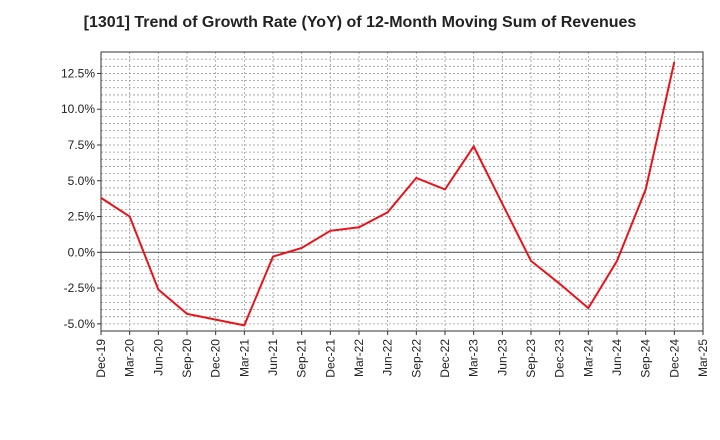 The height and width of the screenshot is (440, 720). What do you see at coordinates (130, 358) in the screenshot?
I see `x-tick-label: Mar-20` at bounding box center [130, 358].